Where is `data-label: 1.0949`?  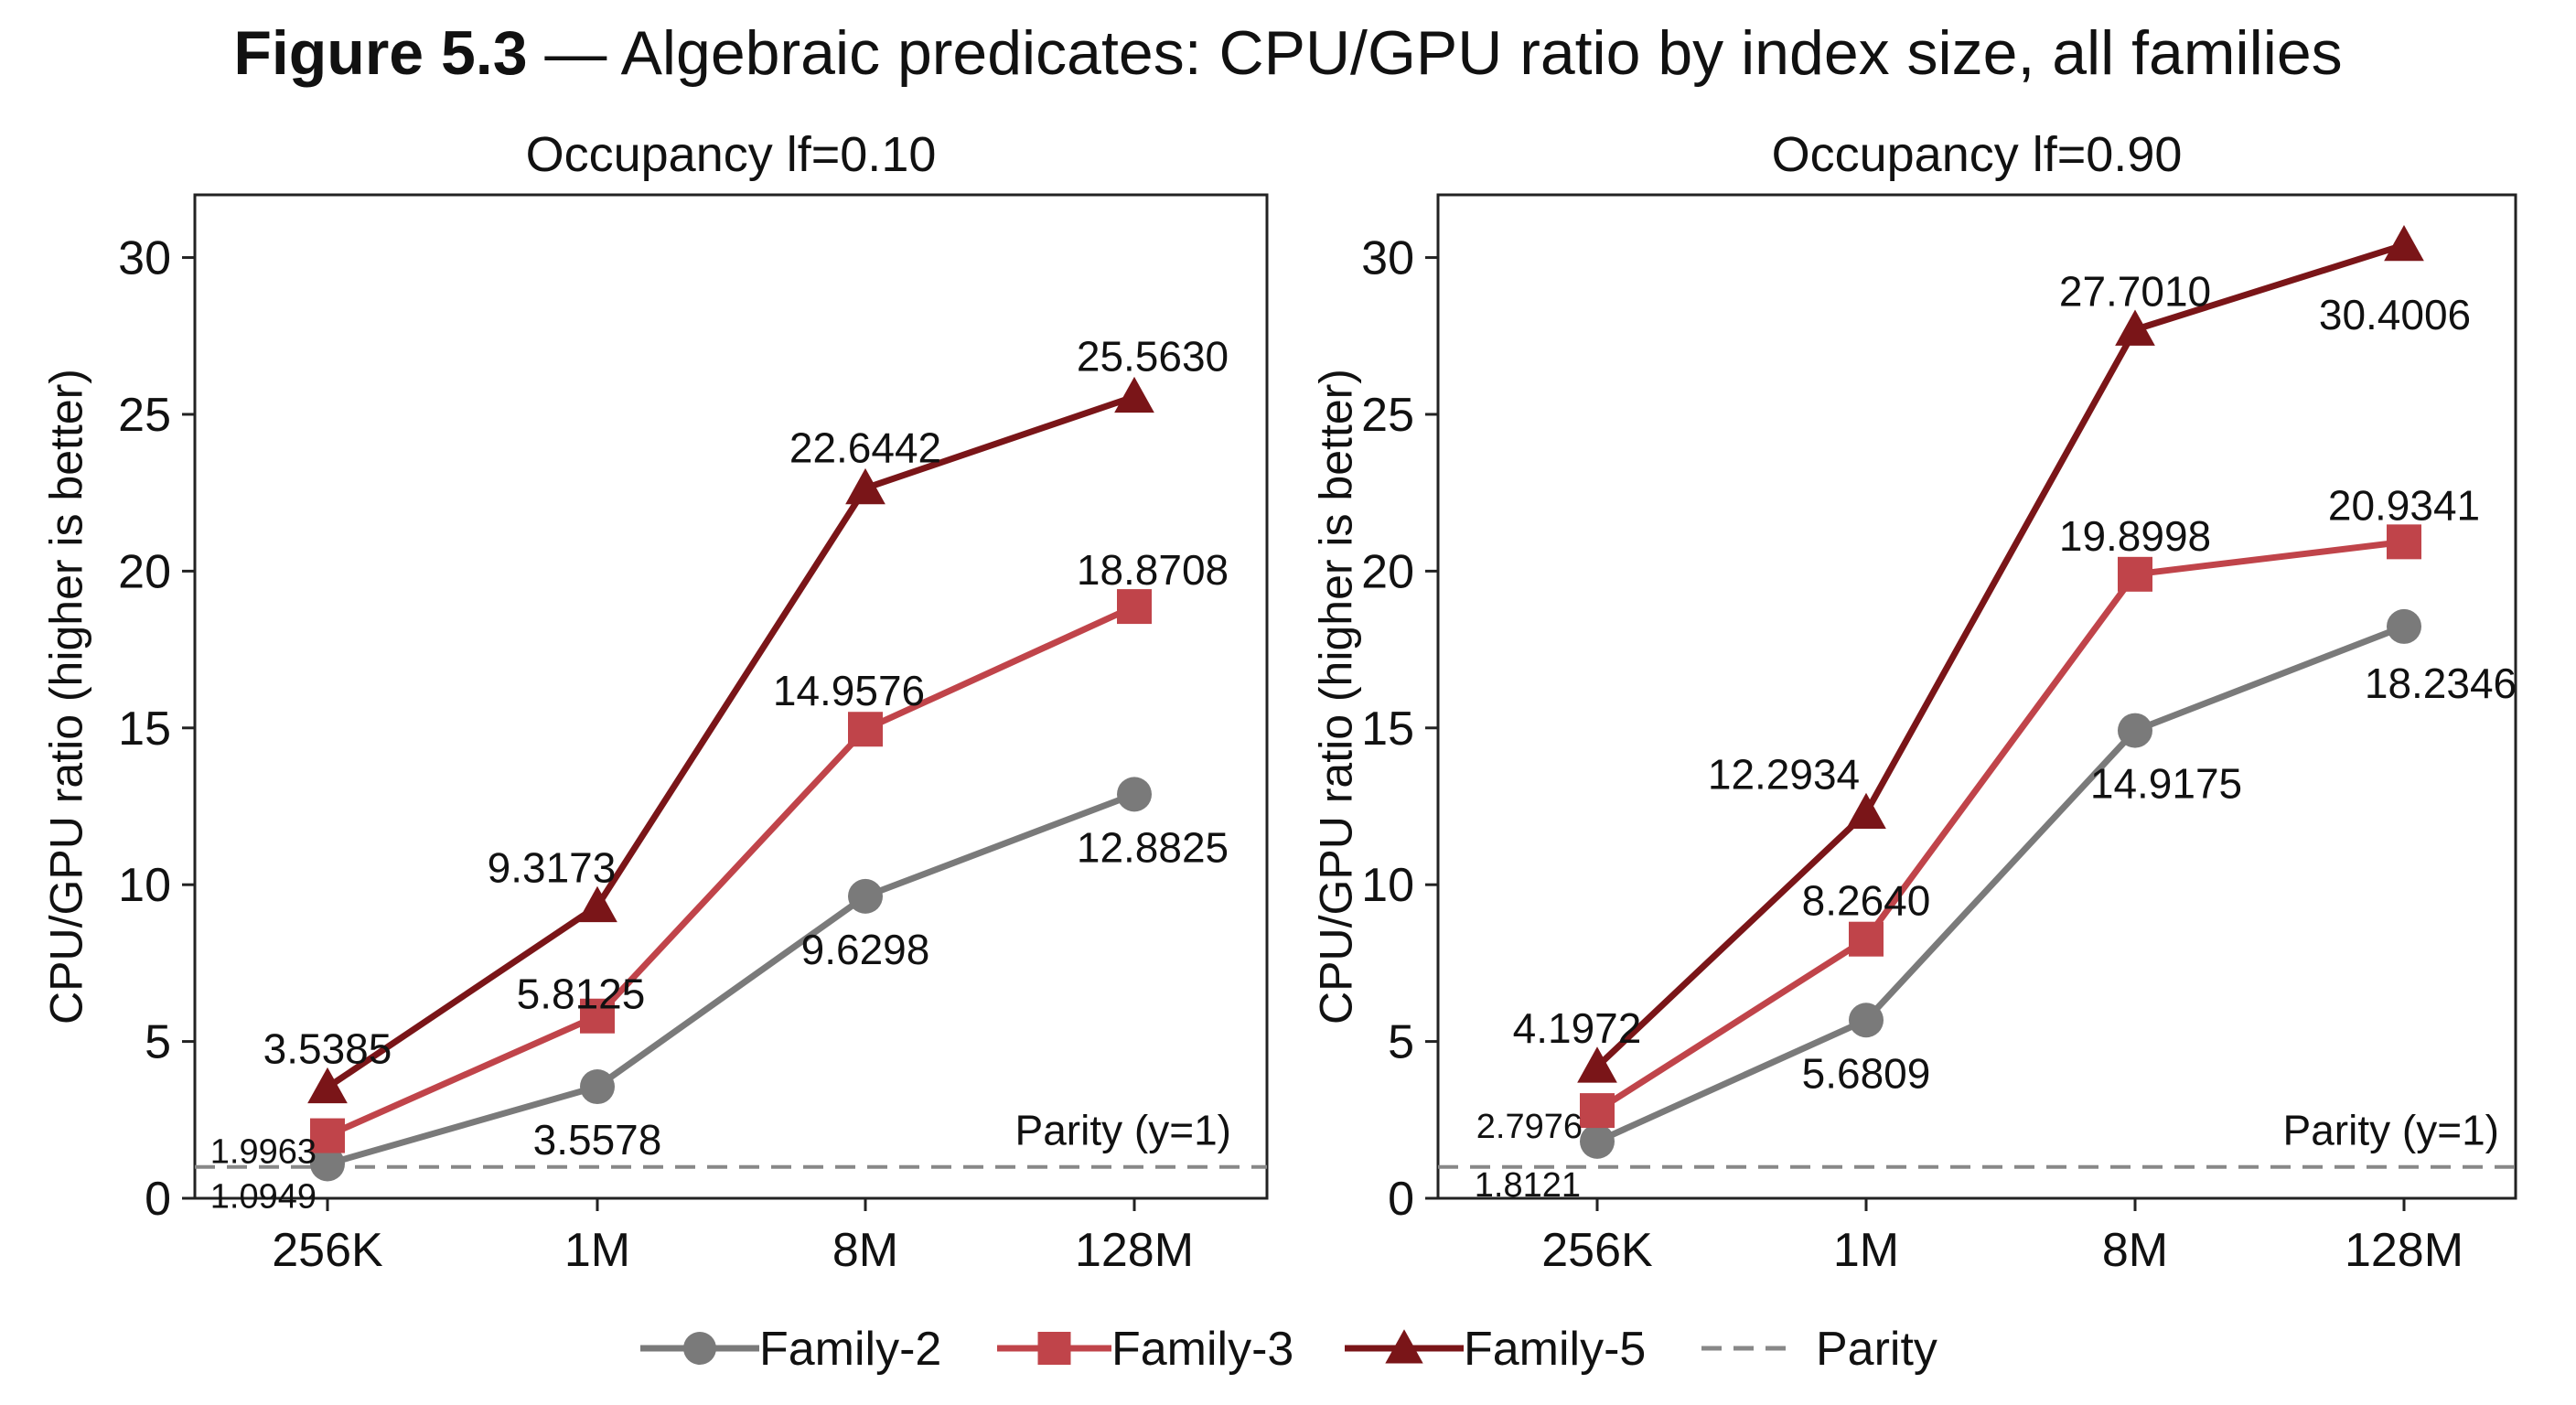
data-label: 1.0949 is located at coordinates (263, 1196).